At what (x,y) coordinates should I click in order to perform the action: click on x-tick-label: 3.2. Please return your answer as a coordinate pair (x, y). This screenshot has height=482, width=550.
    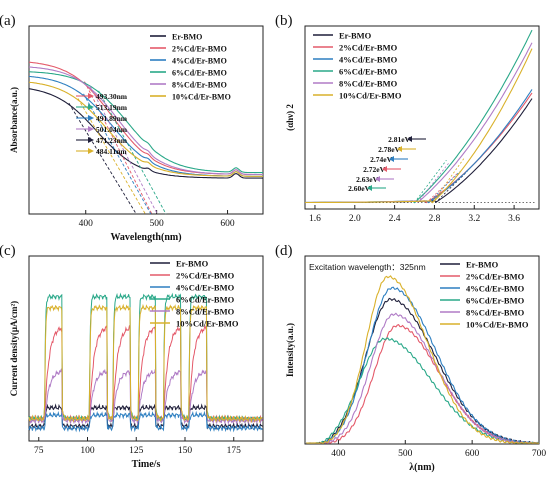
    Looking at the image, I should click on (474, 219).